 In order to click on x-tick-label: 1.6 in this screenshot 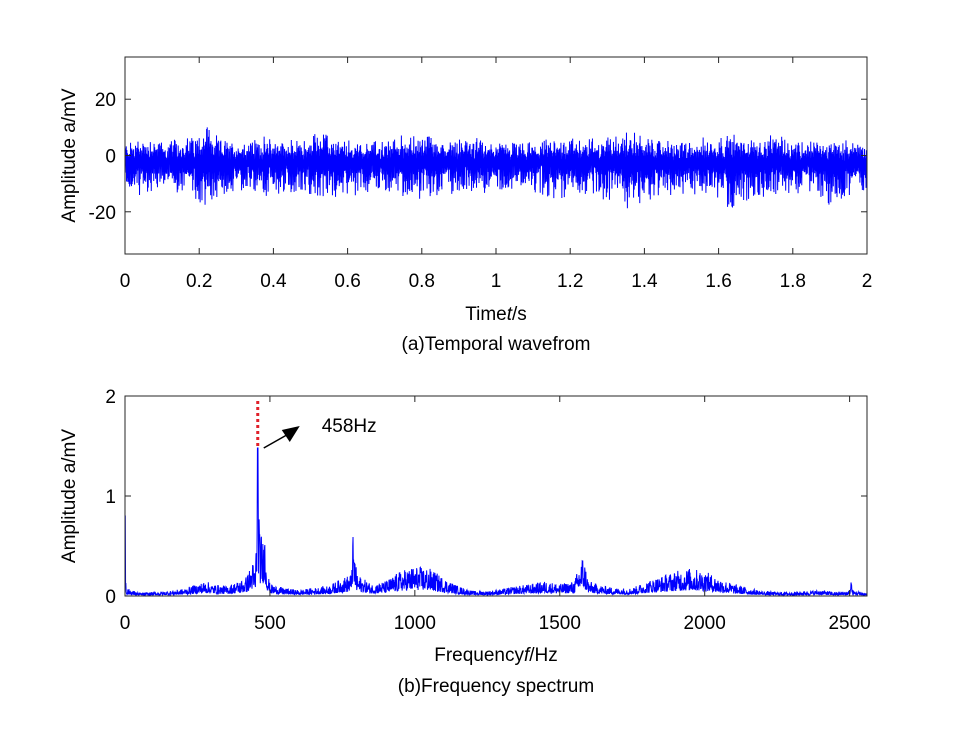, I will do `click(718, 281)`.